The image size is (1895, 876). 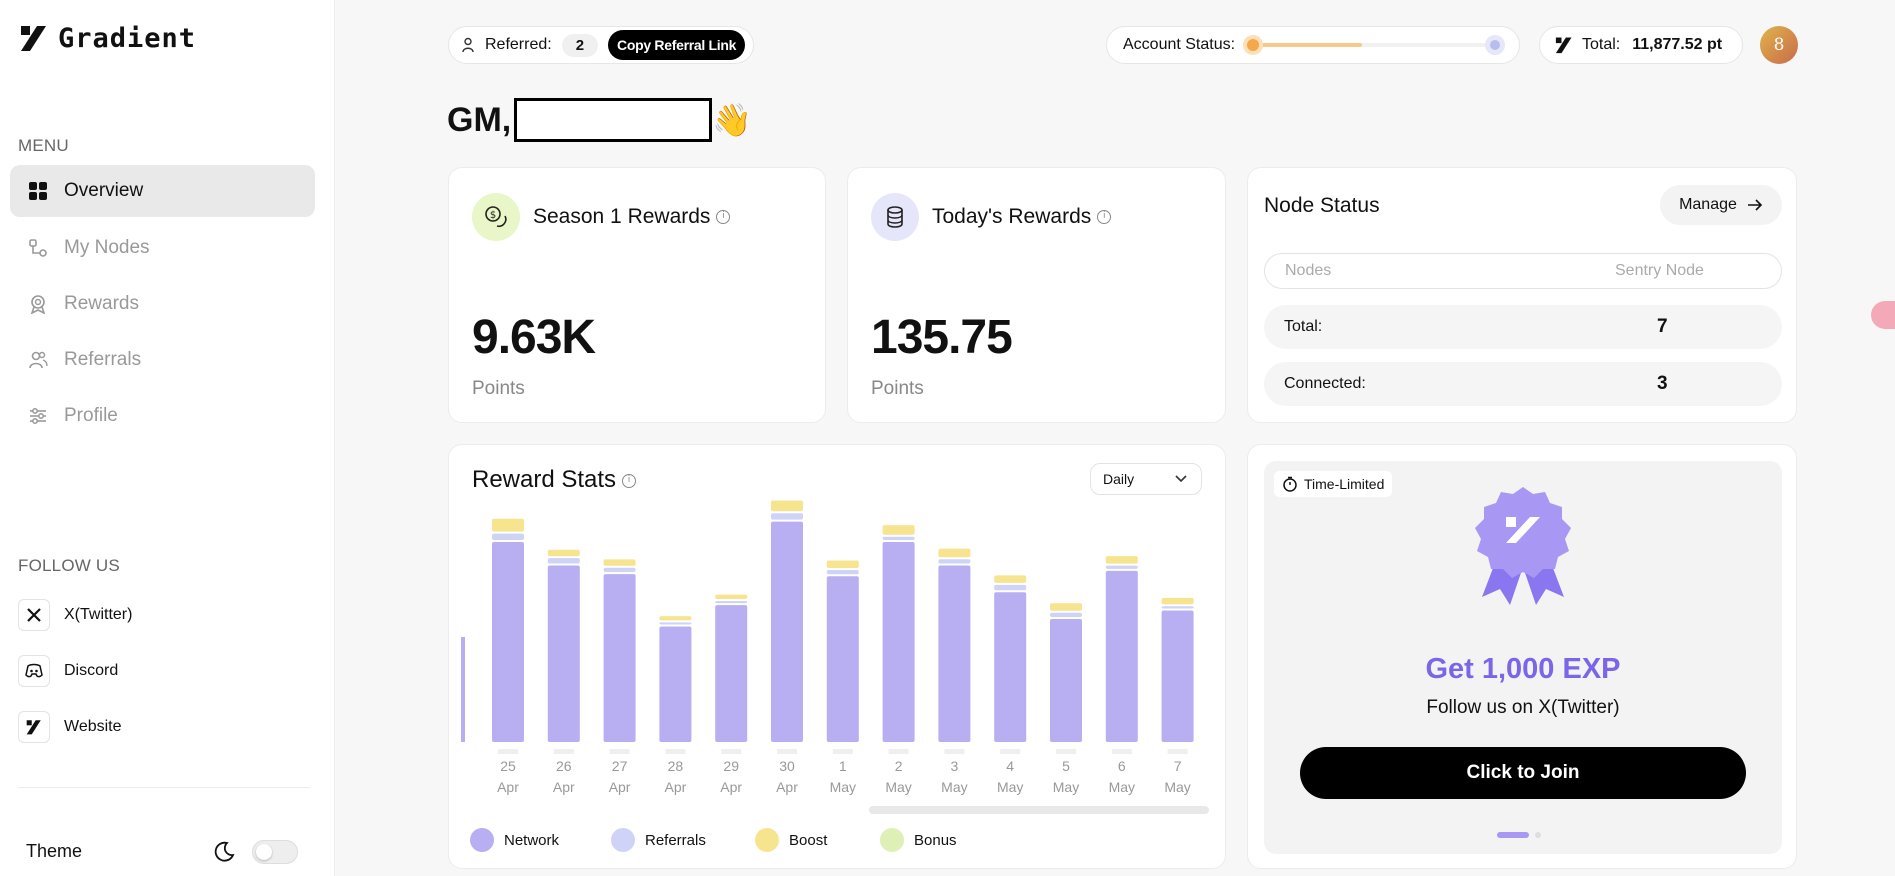 I want to click on follow-label: Discord, so click(x=91, y=670).